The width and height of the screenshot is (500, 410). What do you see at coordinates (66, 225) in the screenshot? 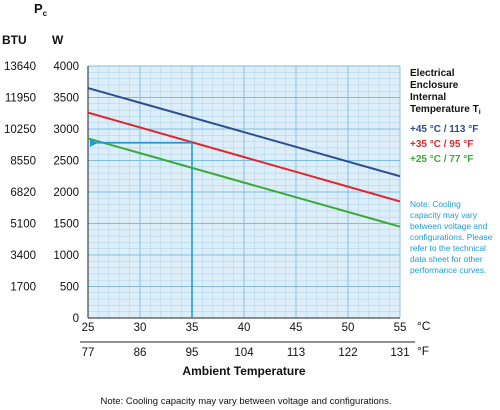
I see `y-tick-label-watt: 1500` at bounding box center [66, 225].